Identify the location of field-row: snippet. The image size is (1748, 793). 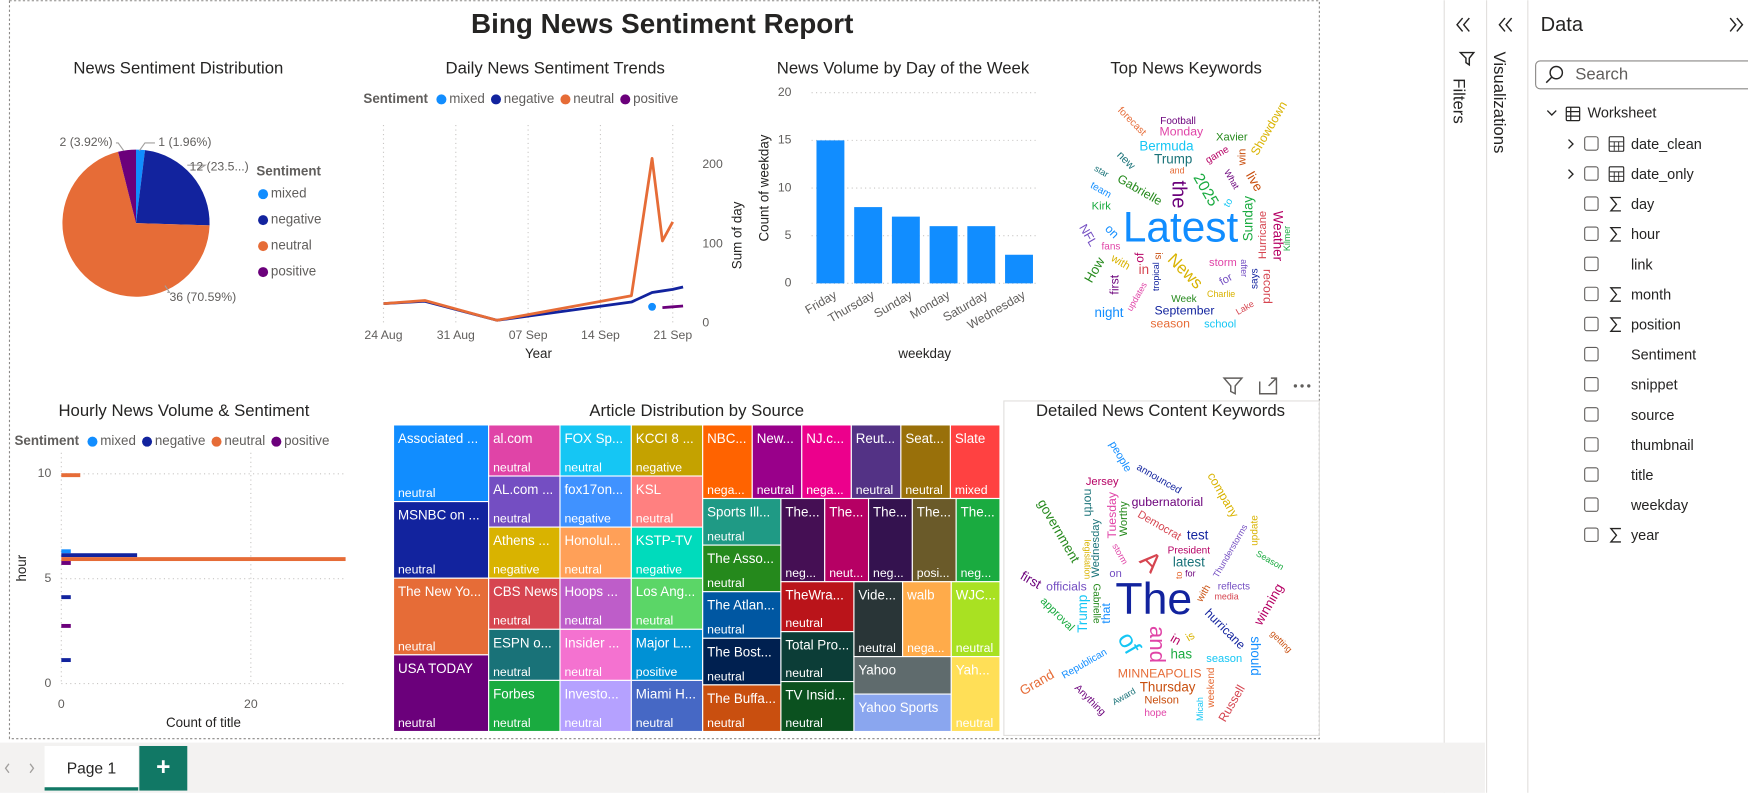
(1631, 385).